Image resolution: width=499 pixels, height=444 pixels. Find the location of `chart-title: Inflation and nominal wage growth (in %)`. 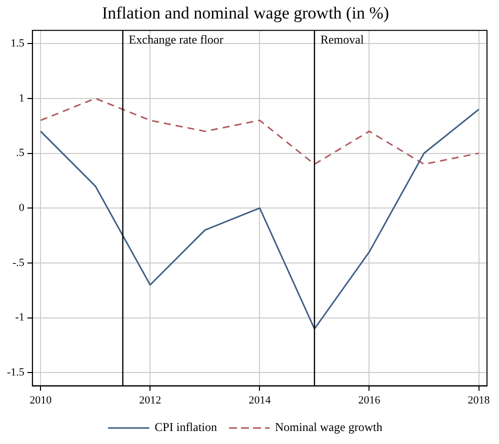

chart-title: Inflation and nominal wage growth (in %) is located at coordinates (246, 13).